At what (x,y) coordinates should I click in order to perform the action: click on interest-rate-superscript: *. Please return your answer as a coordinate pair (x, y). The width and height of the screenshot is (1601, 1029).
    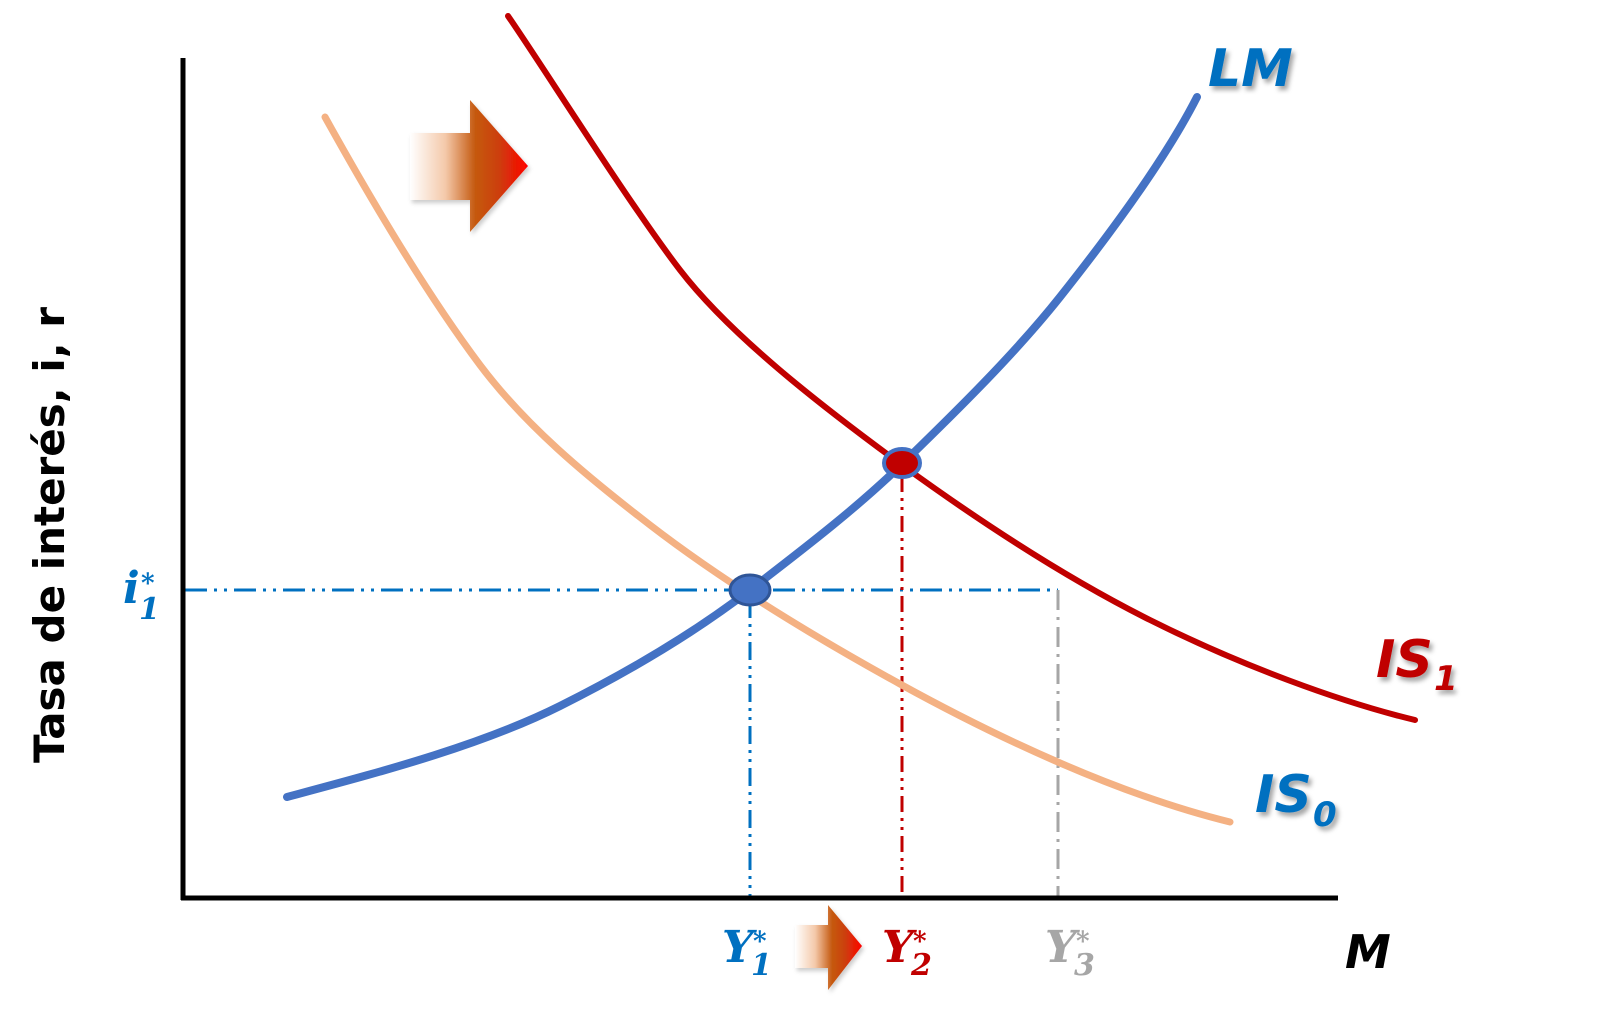
    Looking at the image, I should click on (148, 584).